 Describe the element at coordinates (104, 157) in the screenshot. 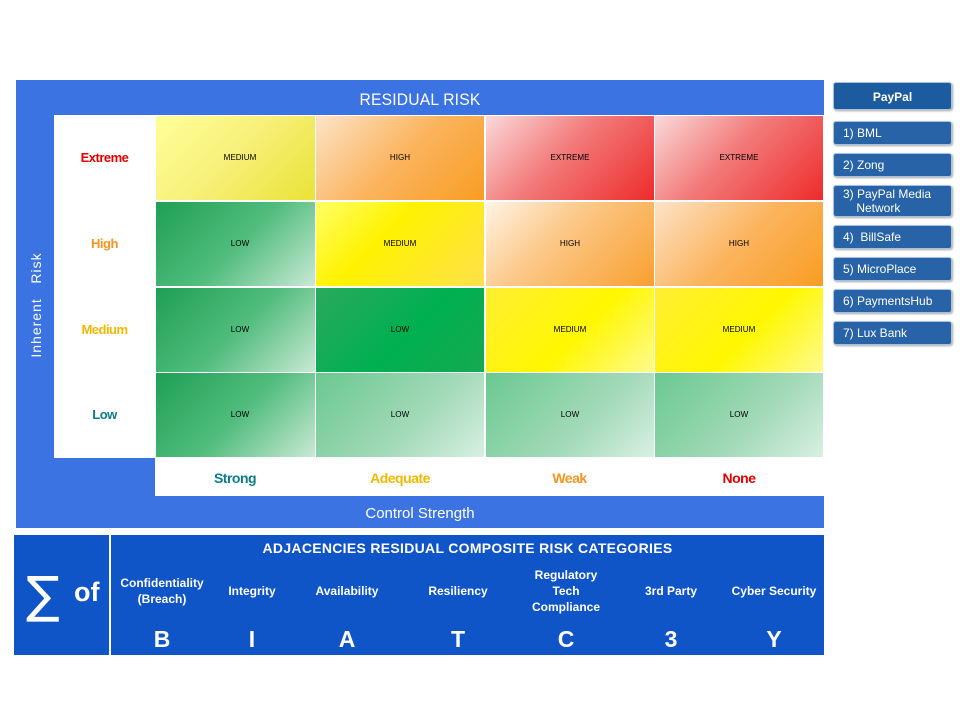

I see `row-label-extreme: Extreme` at that location.